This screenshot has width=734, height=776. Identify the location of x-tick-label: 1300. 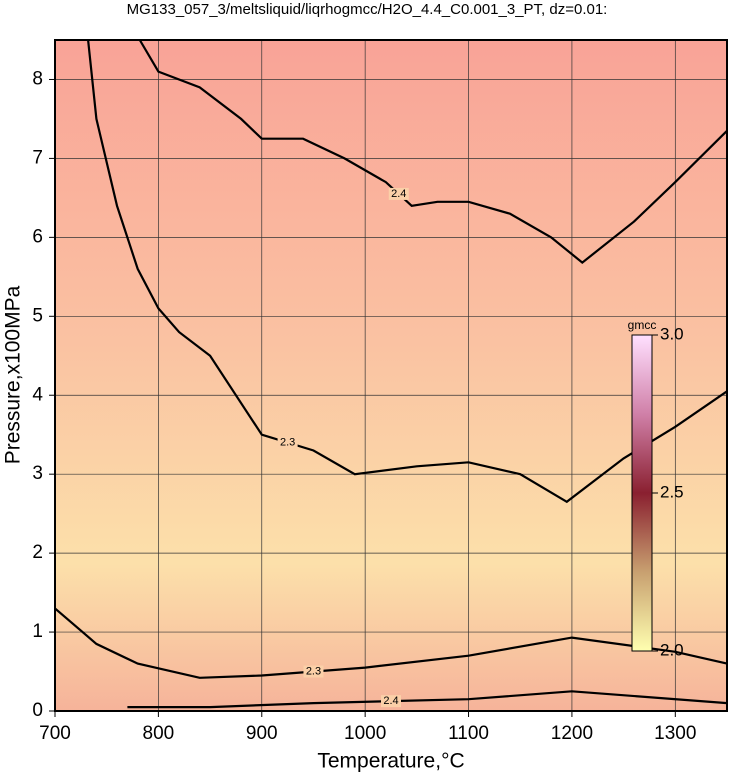
(675, 733).